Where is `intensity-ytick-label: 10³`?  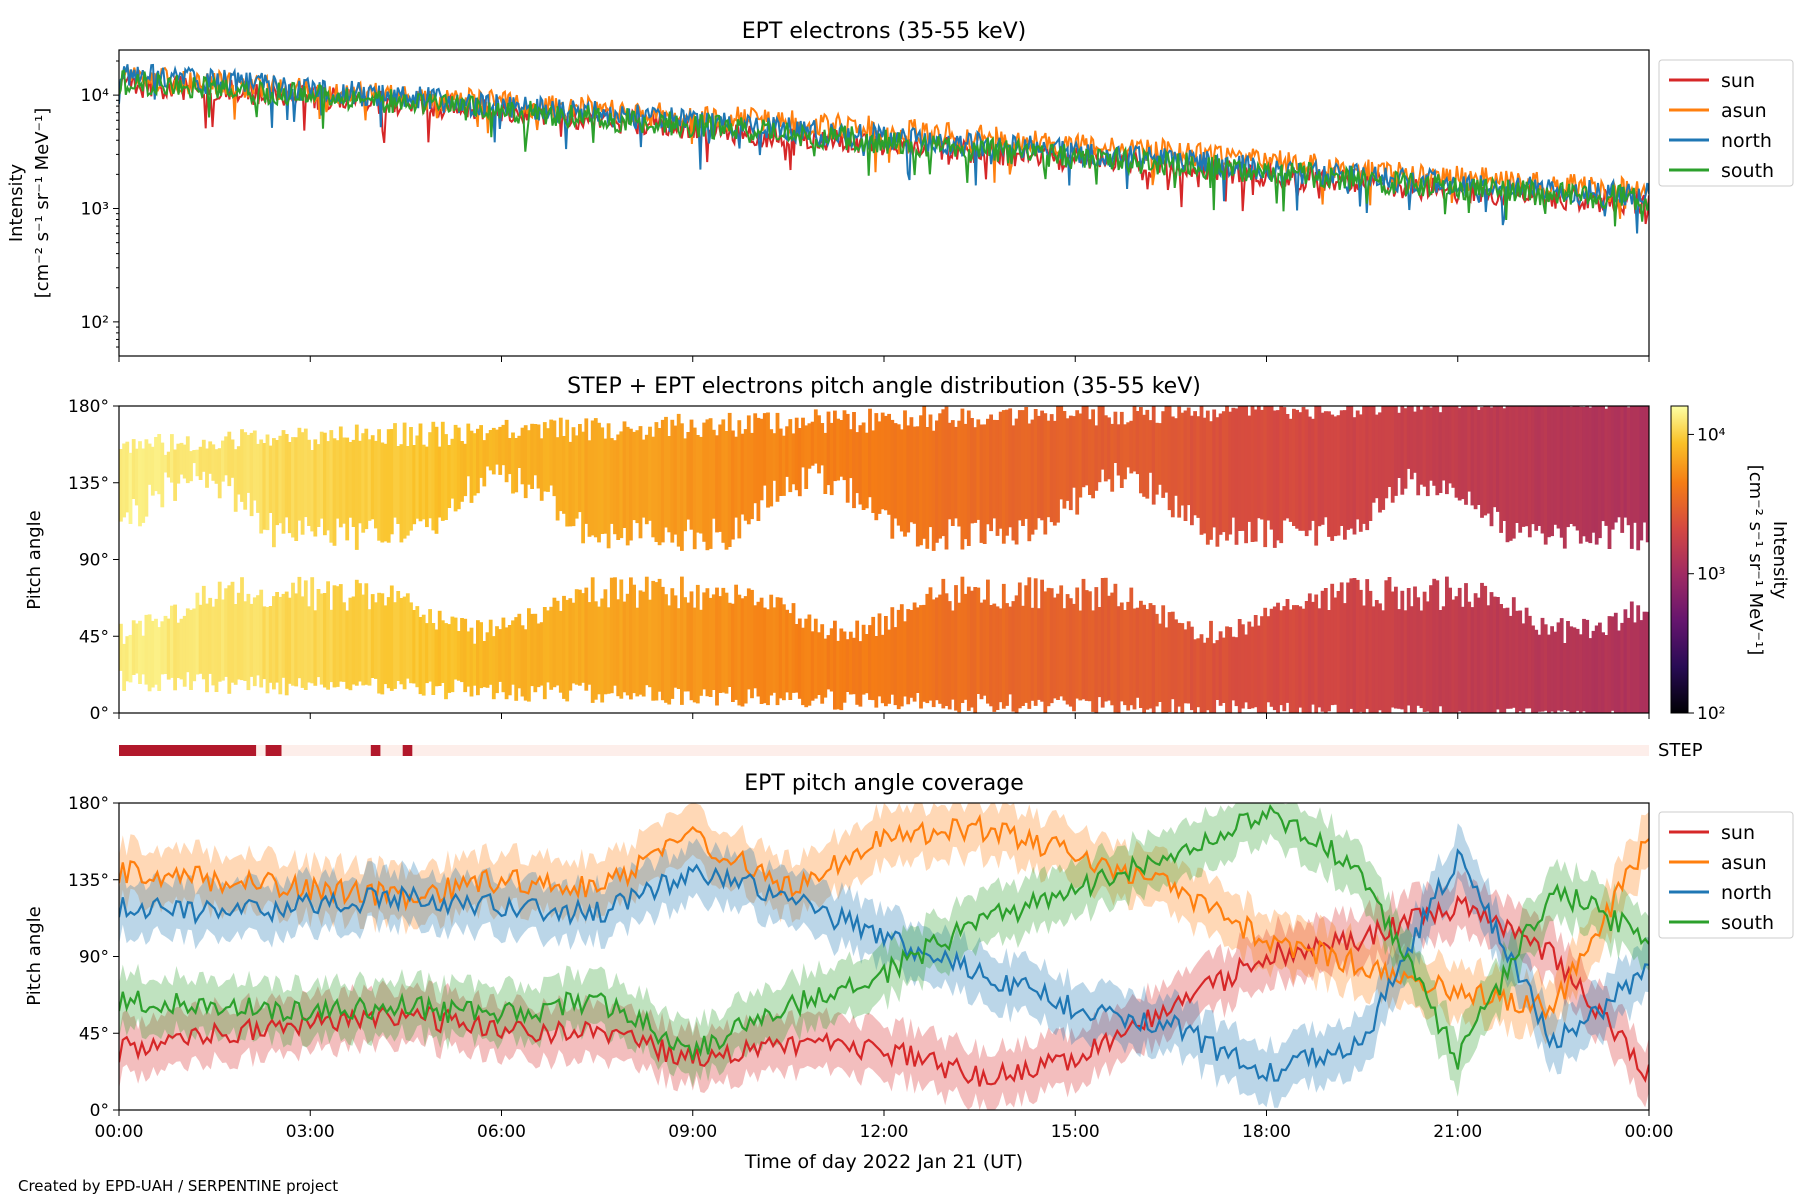
intensity-ytick-label: 10³ is located at coordinates (95, 209).